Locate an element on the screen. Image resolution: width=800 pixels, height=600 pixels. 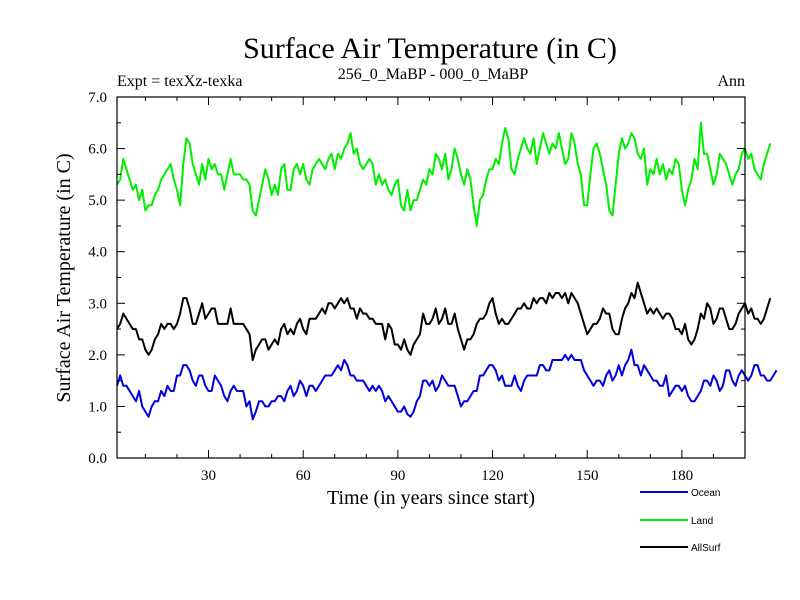
period-label: 256_0_MaBP - 000_0_MaBP is located at coordinates (433, 74).